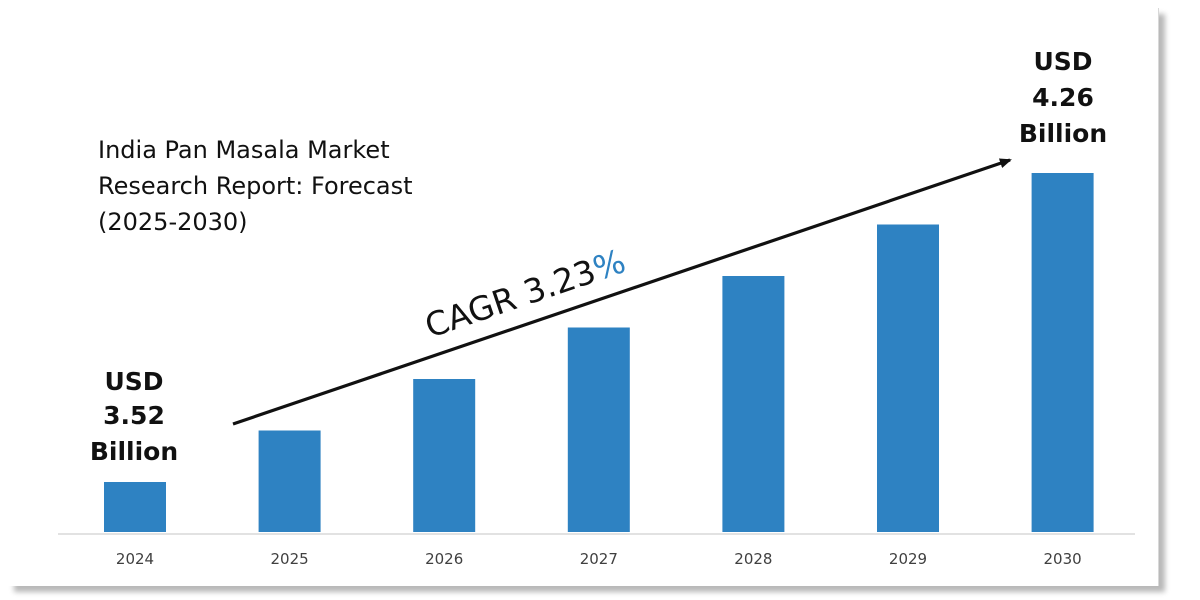 The height and width of the screenshot is (600, 1200). Describe the element at coordinates (908, 378) in the screenshot. I see `bar-2029` at that location.